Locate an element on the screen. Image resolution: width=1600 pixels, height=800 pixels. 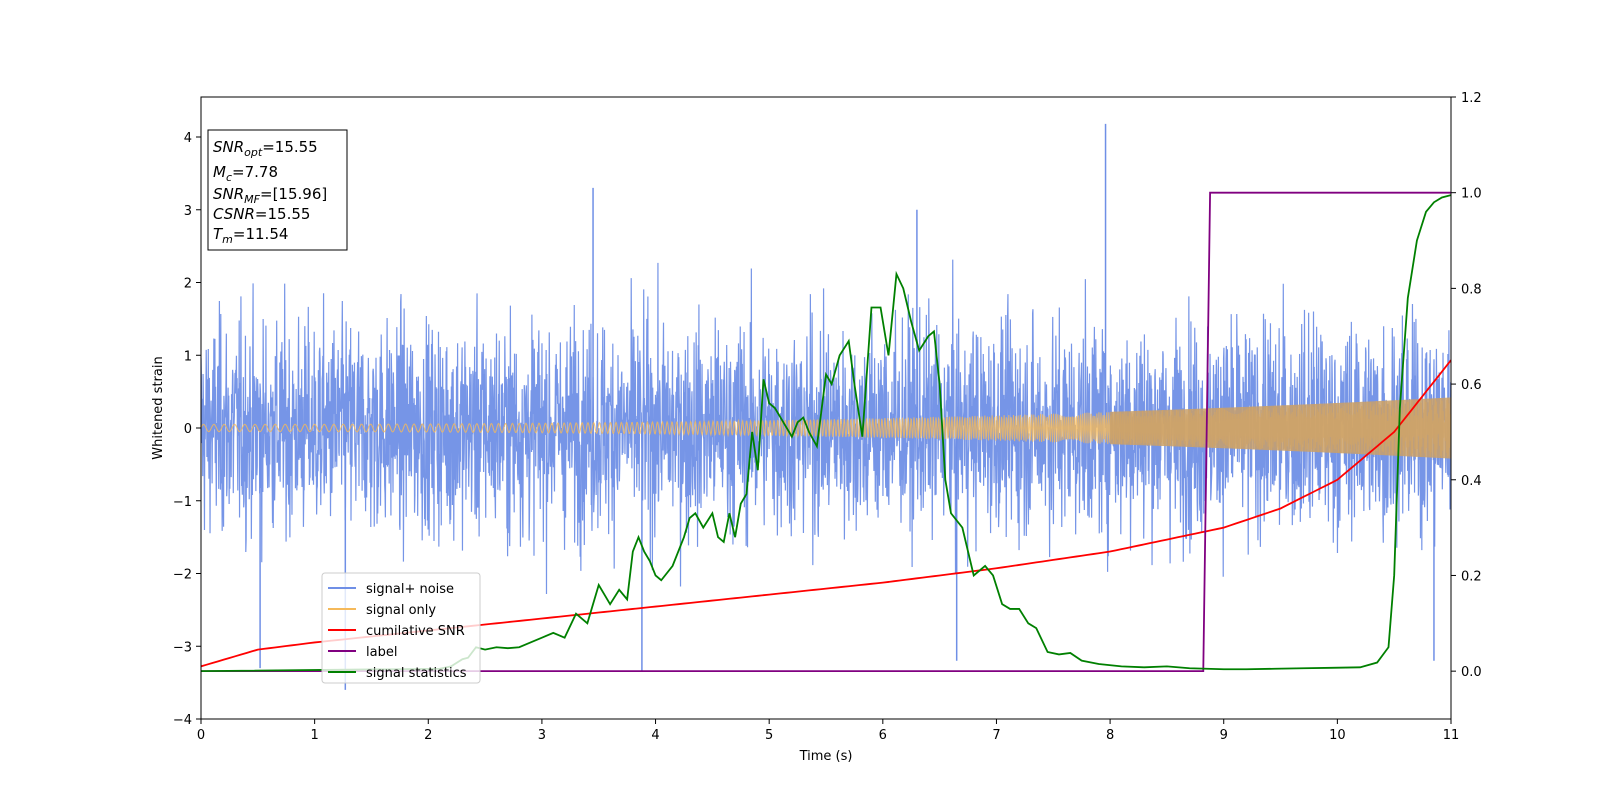
right-y-tick-label: 1.2 is located at coordinates (1471, 98).